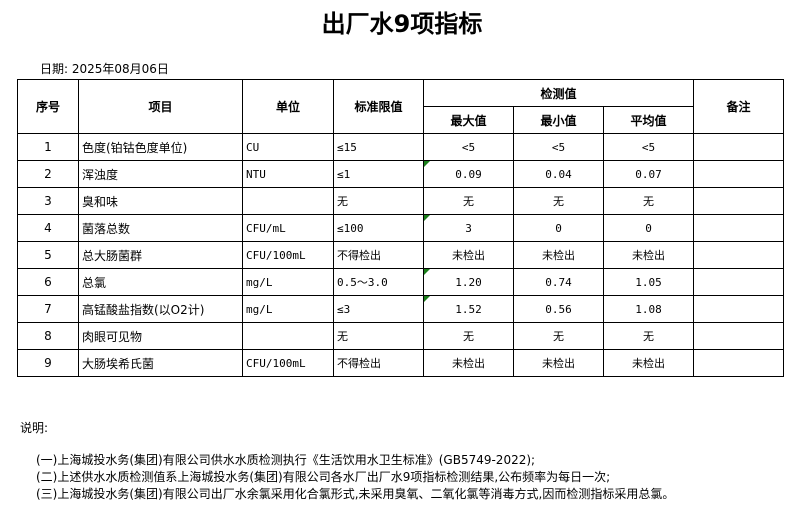 This screenshot has height=523, width=804. I want to click on cell-min: 0.56, so click(558, 309).